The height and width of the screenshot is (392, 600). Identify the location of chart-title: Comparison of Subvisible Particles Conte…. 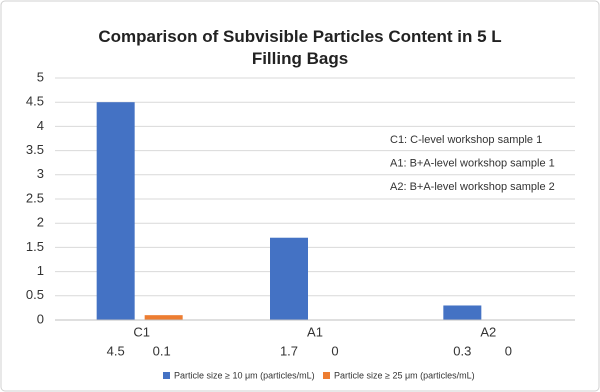
(300, 47).